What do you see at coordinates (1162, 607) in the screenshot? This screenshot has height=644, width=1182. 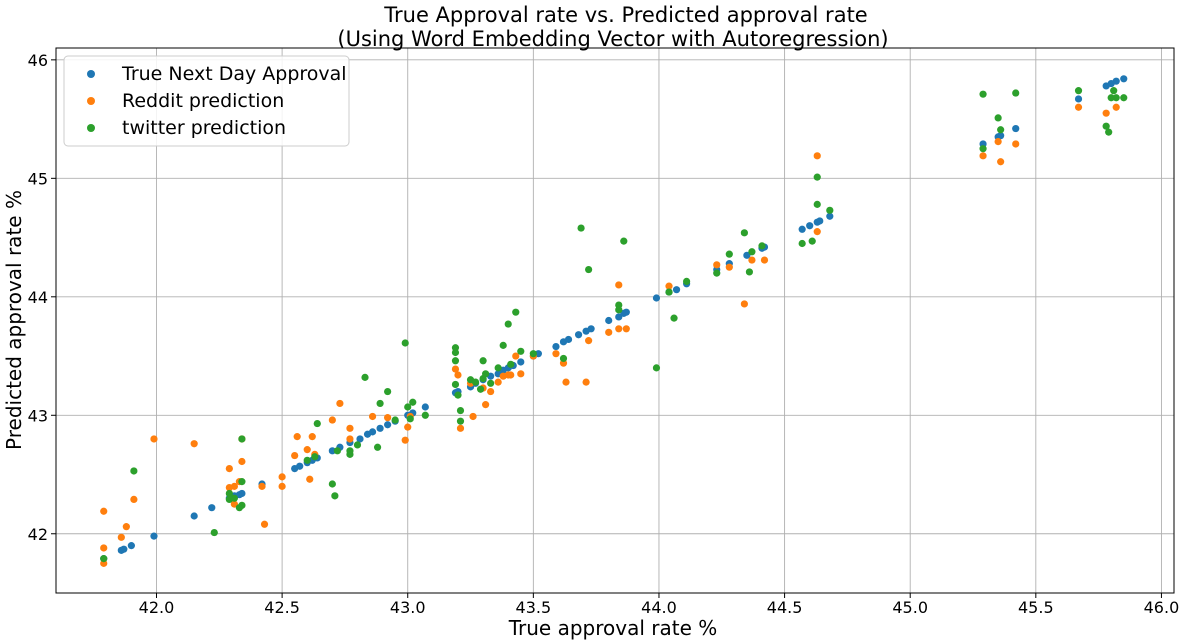 I see `x-tick-label: 46.0` at bounding box center [1162, 607].